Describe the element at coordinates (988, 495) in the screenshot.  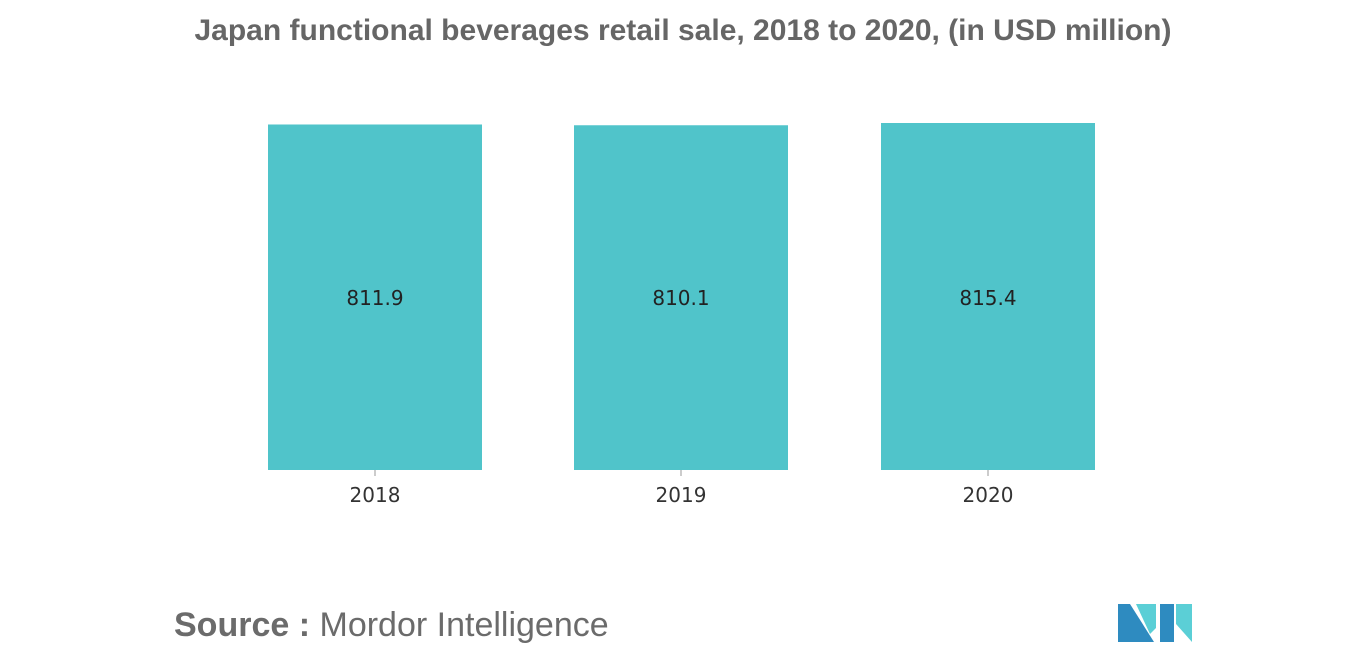
I see `x-tick-label-2020: 2020` at that location.